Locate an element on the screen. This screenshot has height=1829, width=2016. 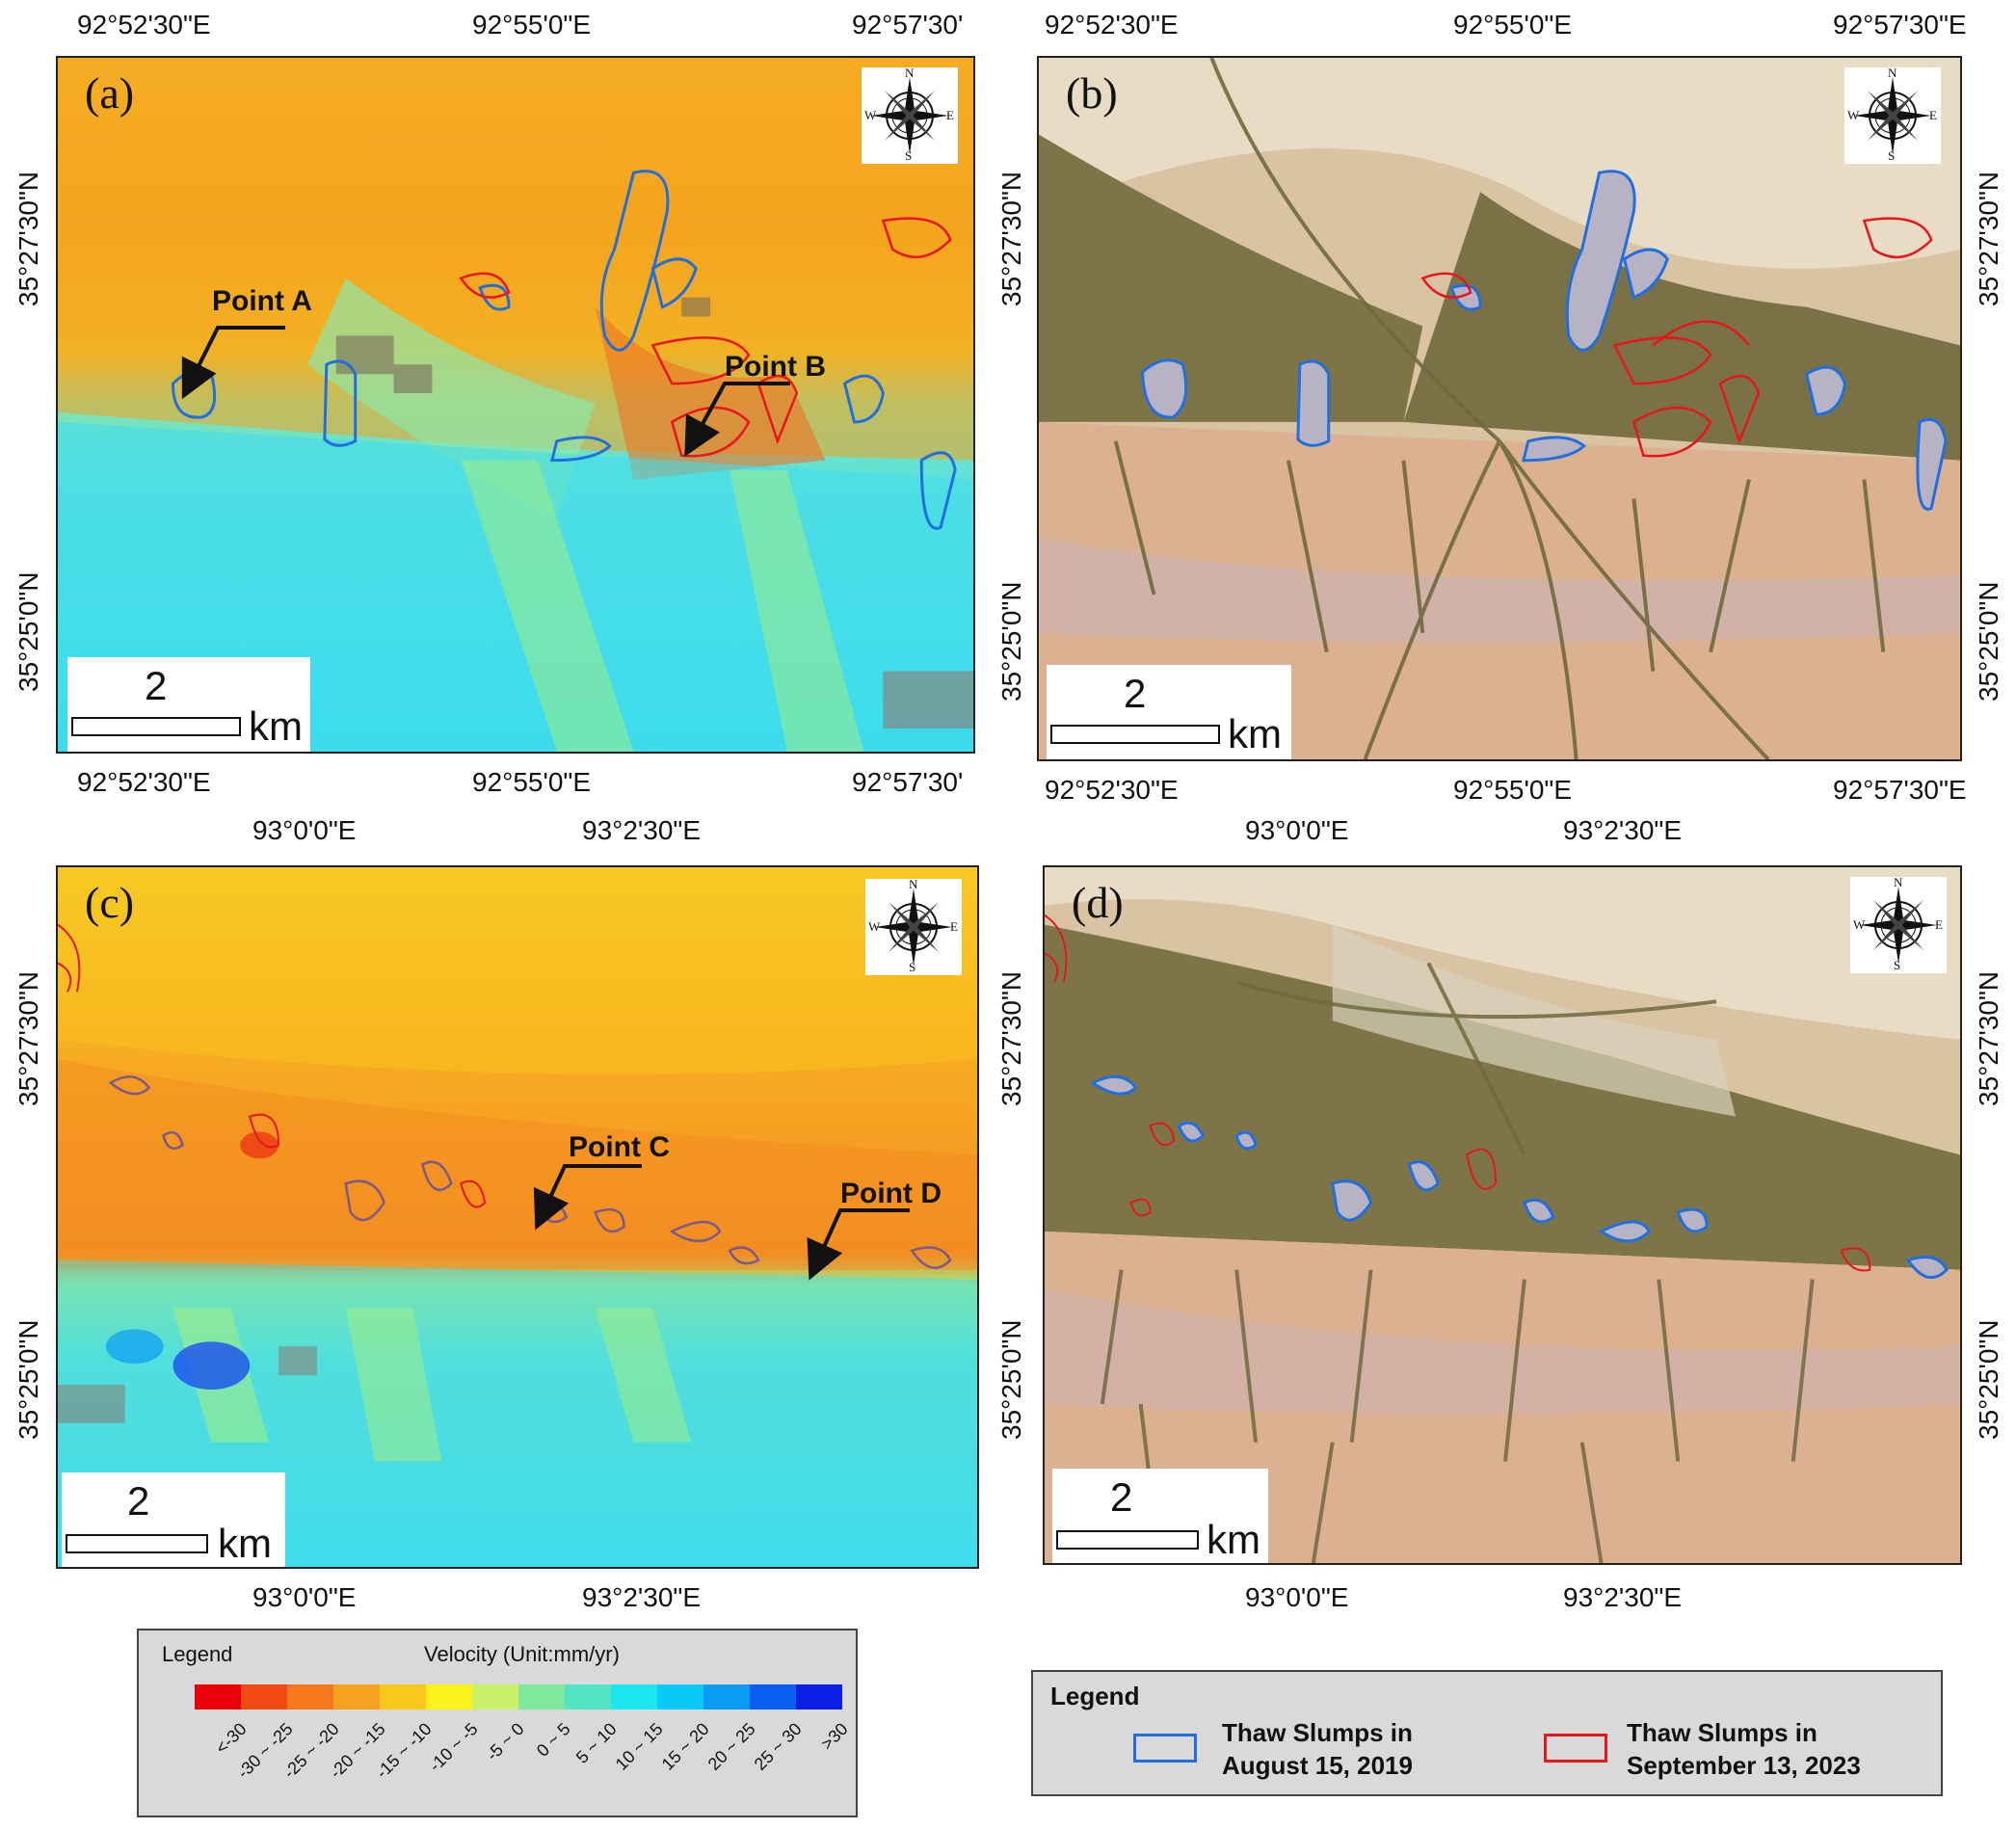
slump-2023-label: Thaw Slumps in September 13, 2023 is located at coordinates (1744, 1749).